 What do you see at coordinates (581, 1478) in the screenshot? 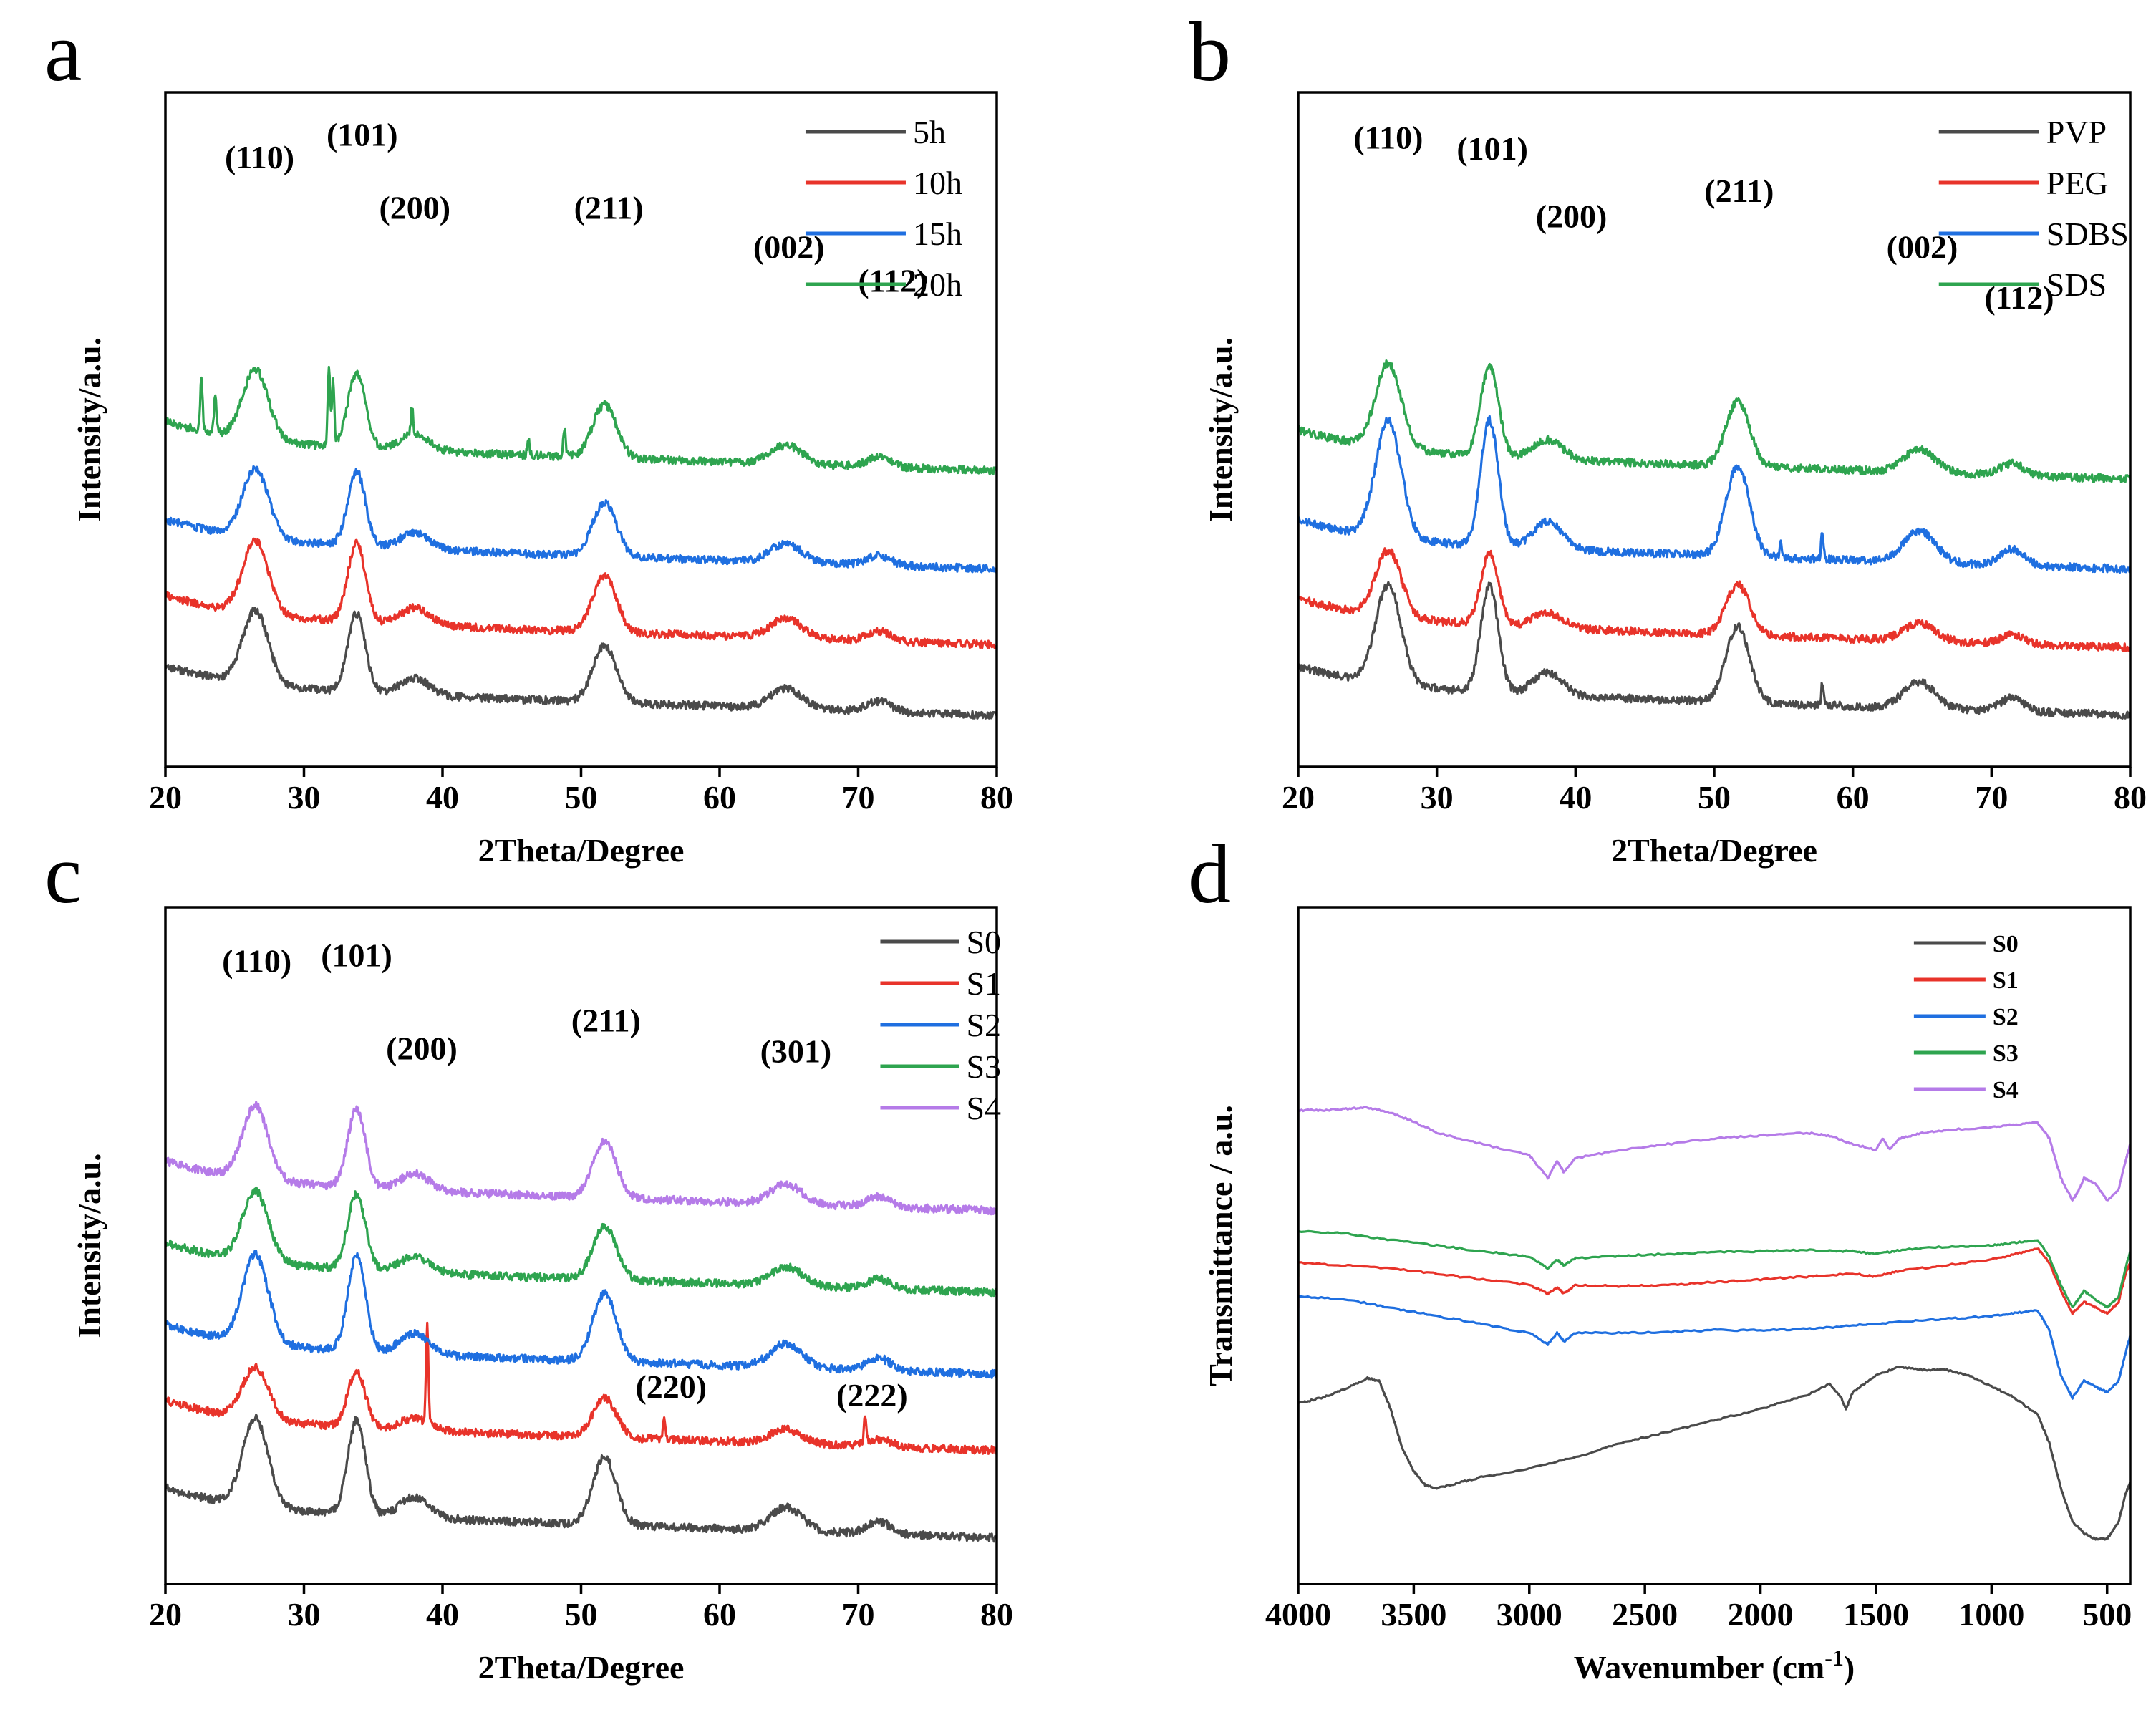
I see `series-line-S0` at bounding box center [581, 1478].